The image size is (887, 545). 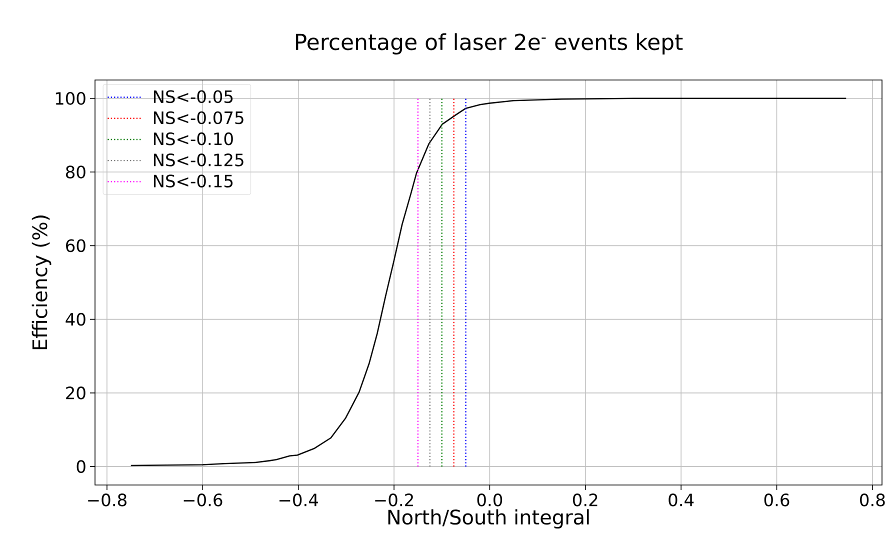 What do you see at coordinates (489, 43) in the screenshot?
I see `chart-title: Percentage of laser 2e$^{-}$ events kept` at bounding box center [489, 43].